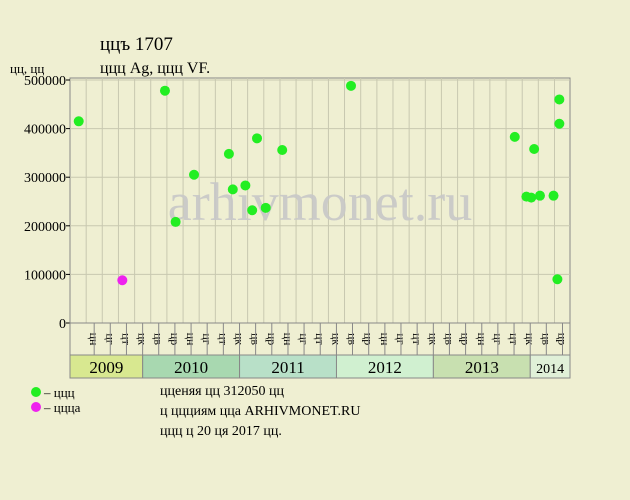  I want to click on year-label: 2013, so click(482, 367).